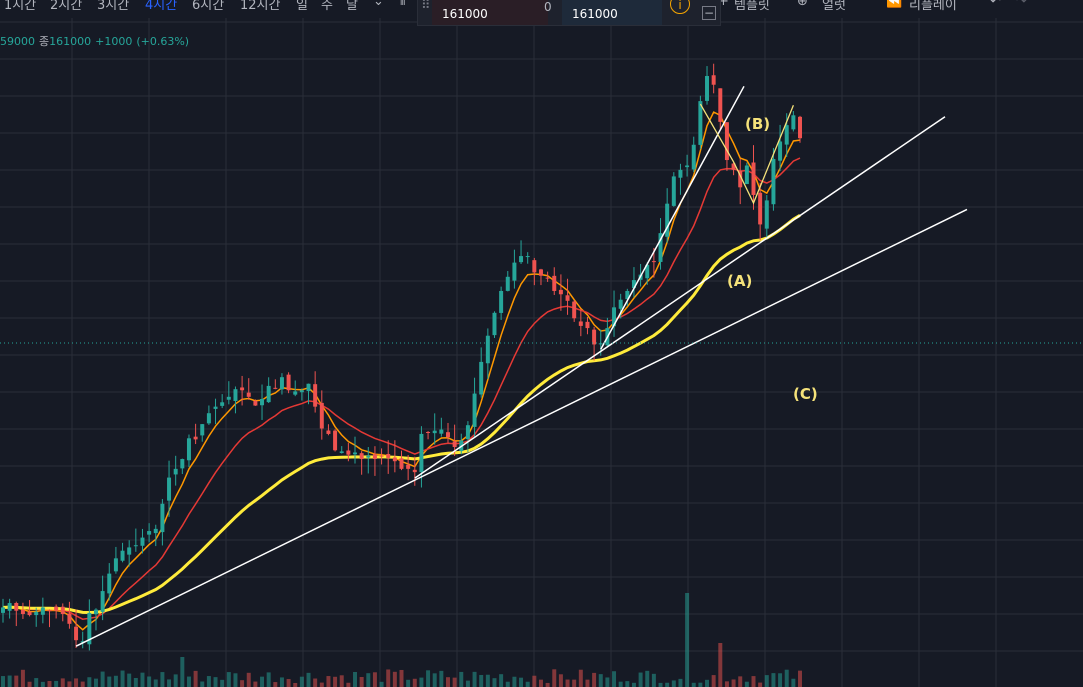 The image size is (1083, 687). Describe the element at coordinates (612, 12) in the screenshot. I see `buy-button: 161000` at that location.